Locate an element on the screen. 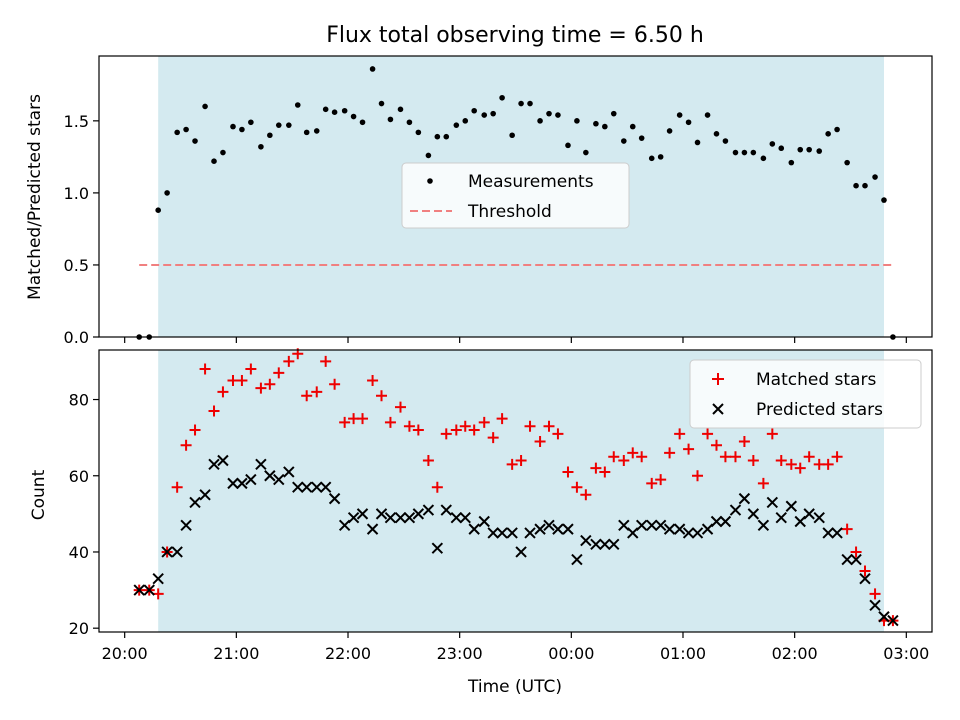  bottom-y-axis-label: Count is located at coordinates (39, 494).